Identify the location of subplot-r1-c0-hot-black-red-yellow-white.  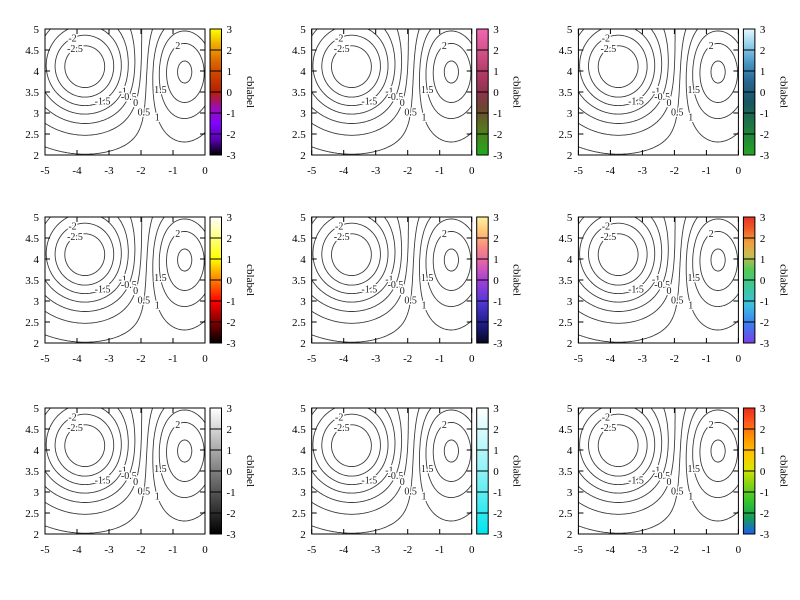
(140, 288).